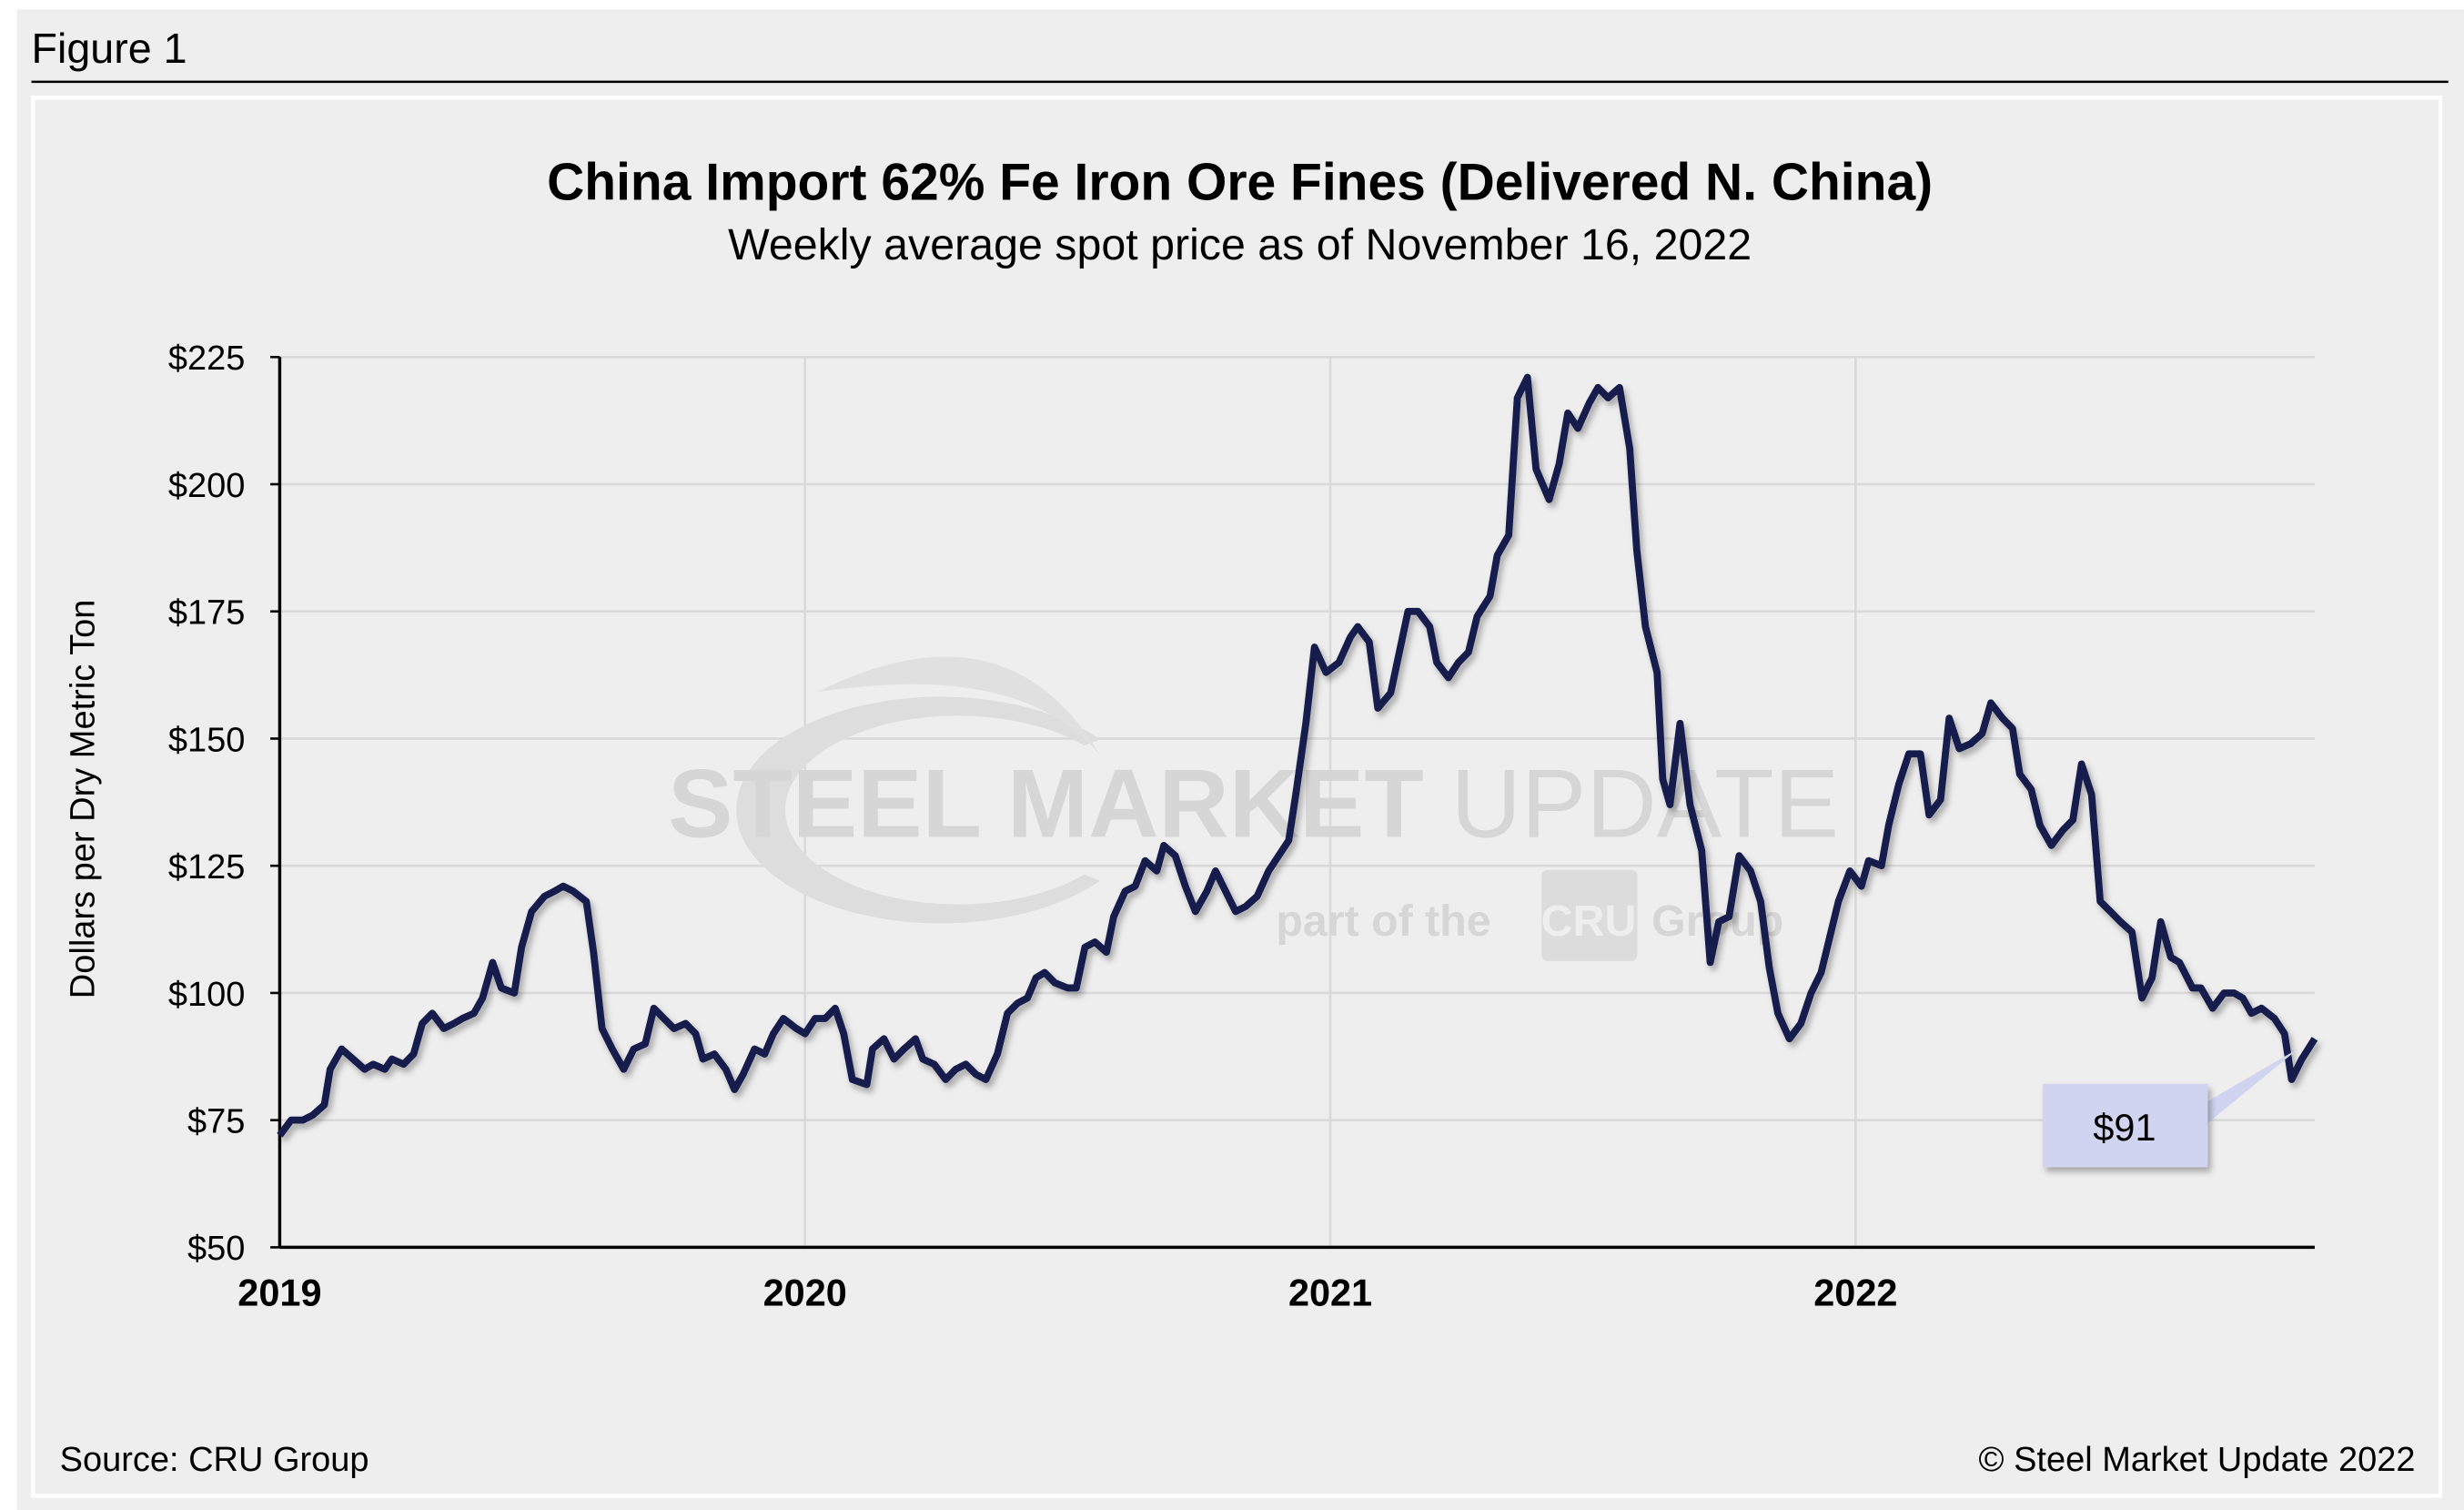 The width and height of the screenshot is (2464, 1510). What do you see at coordinates (216, 1121) in the screenshot?
I see `y-tick-label: $75` at bounding box center [216, 1121].